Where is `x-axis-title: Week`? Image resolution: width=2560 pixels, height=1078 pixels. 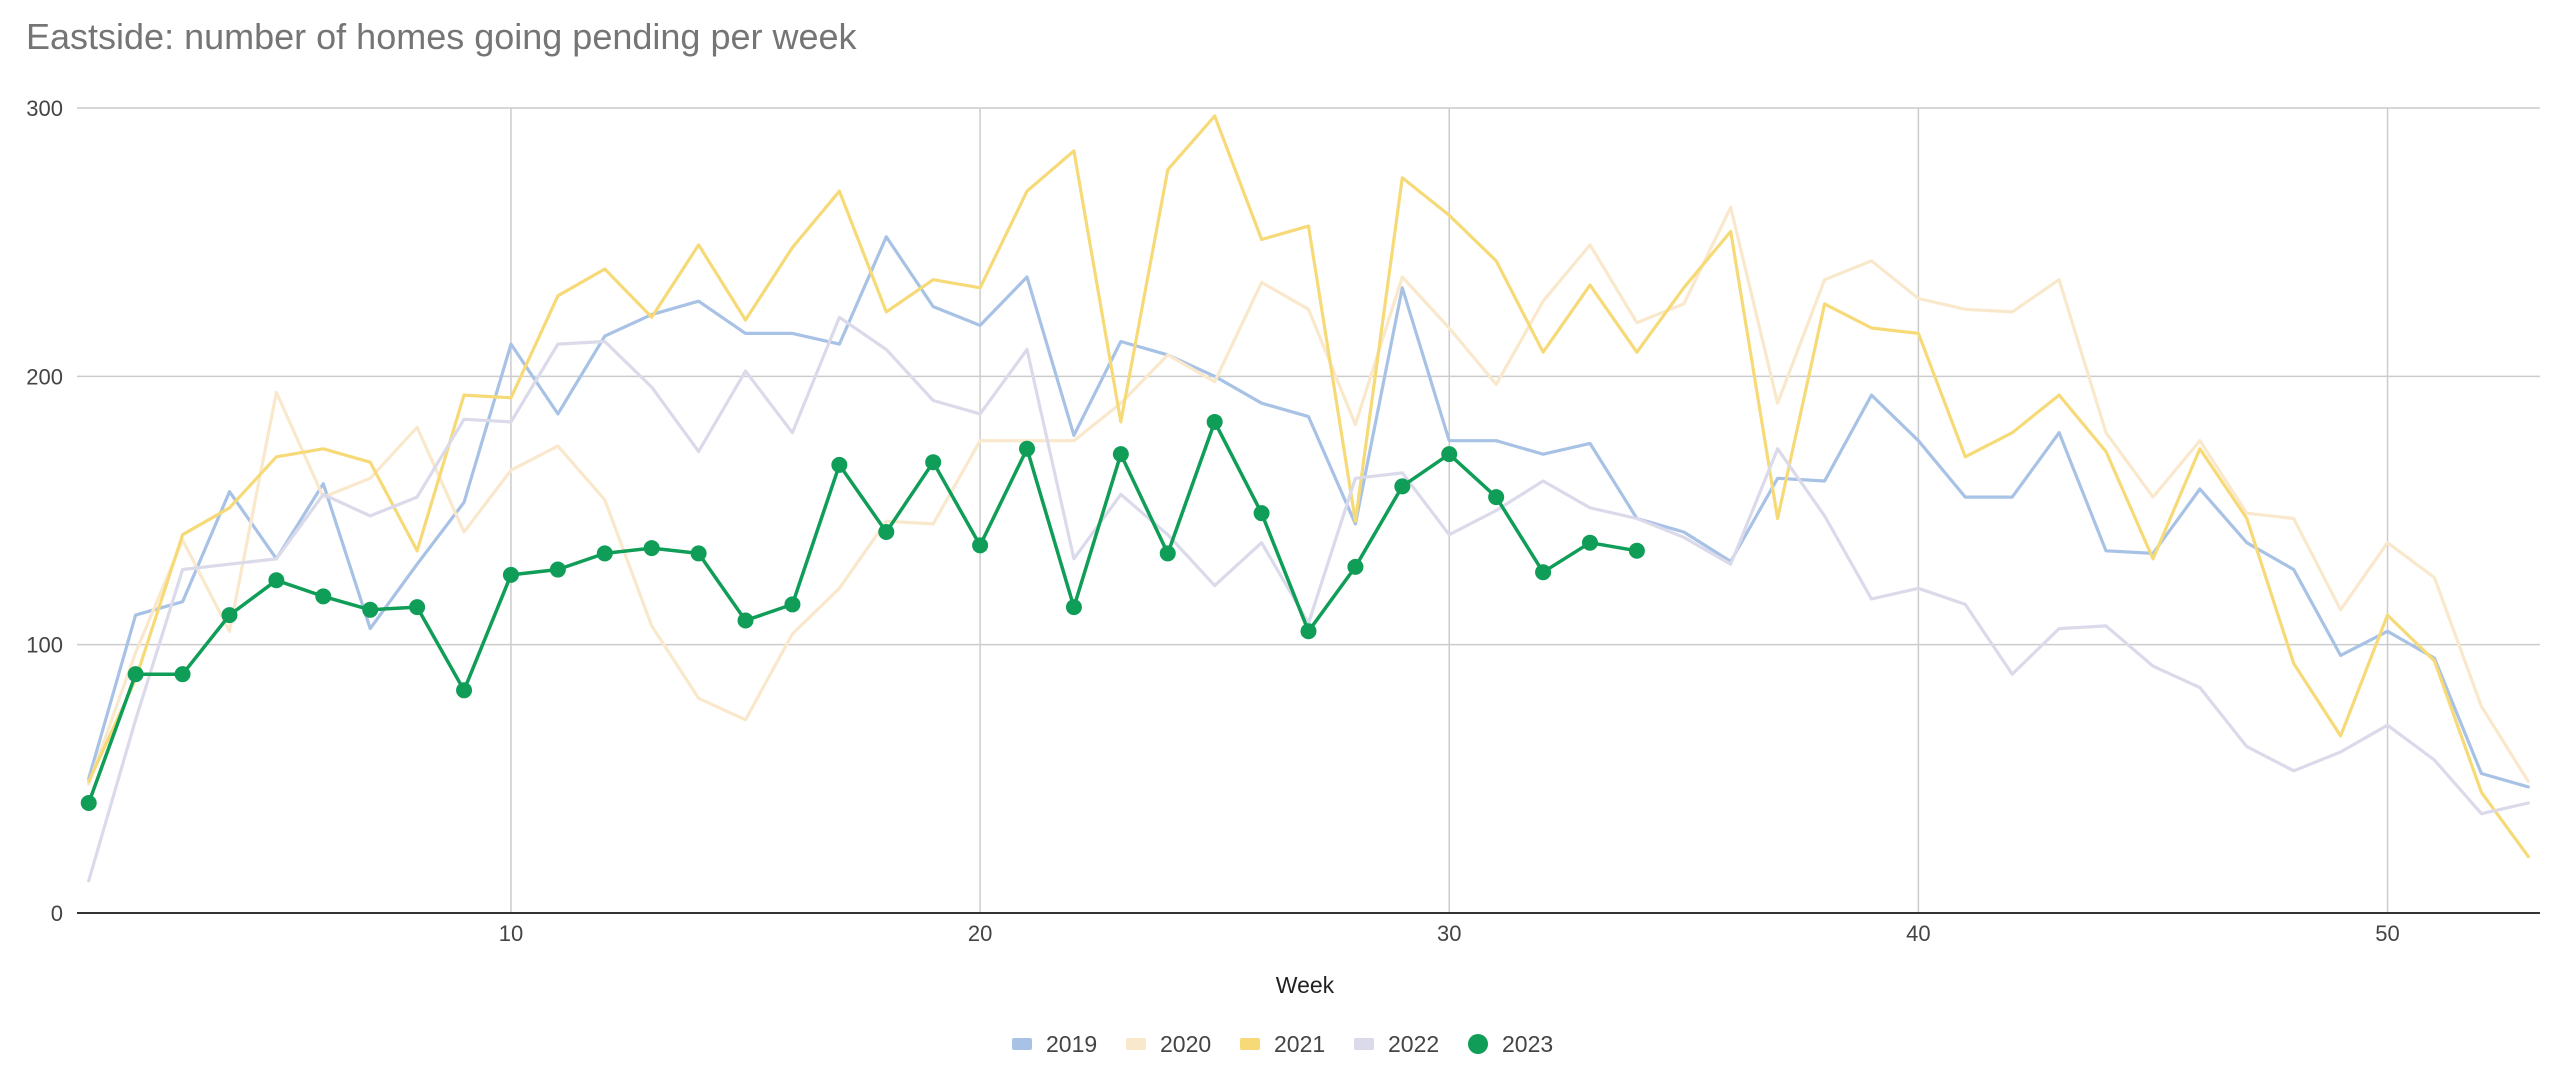 x-axis-title: Week is located at coordinates (1305, 985).